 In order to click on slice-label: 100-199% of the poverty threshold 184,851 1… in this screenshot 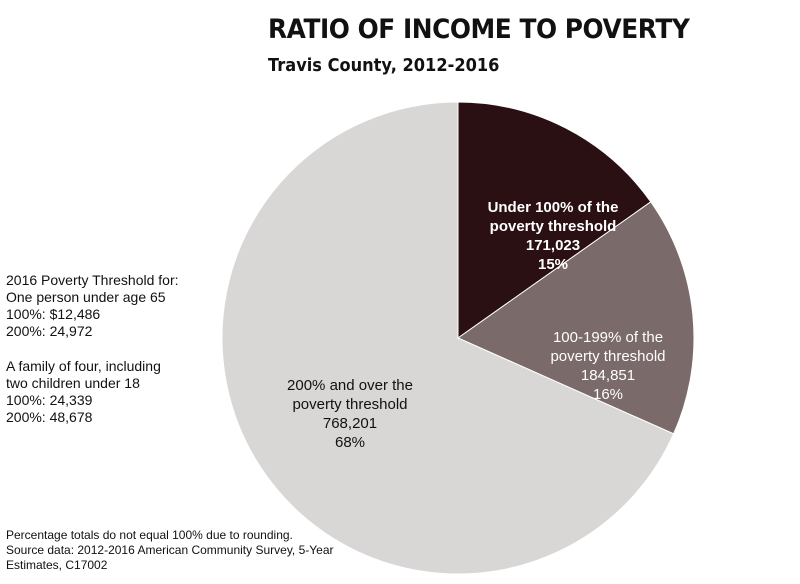, I will do `click(607, 366)`.